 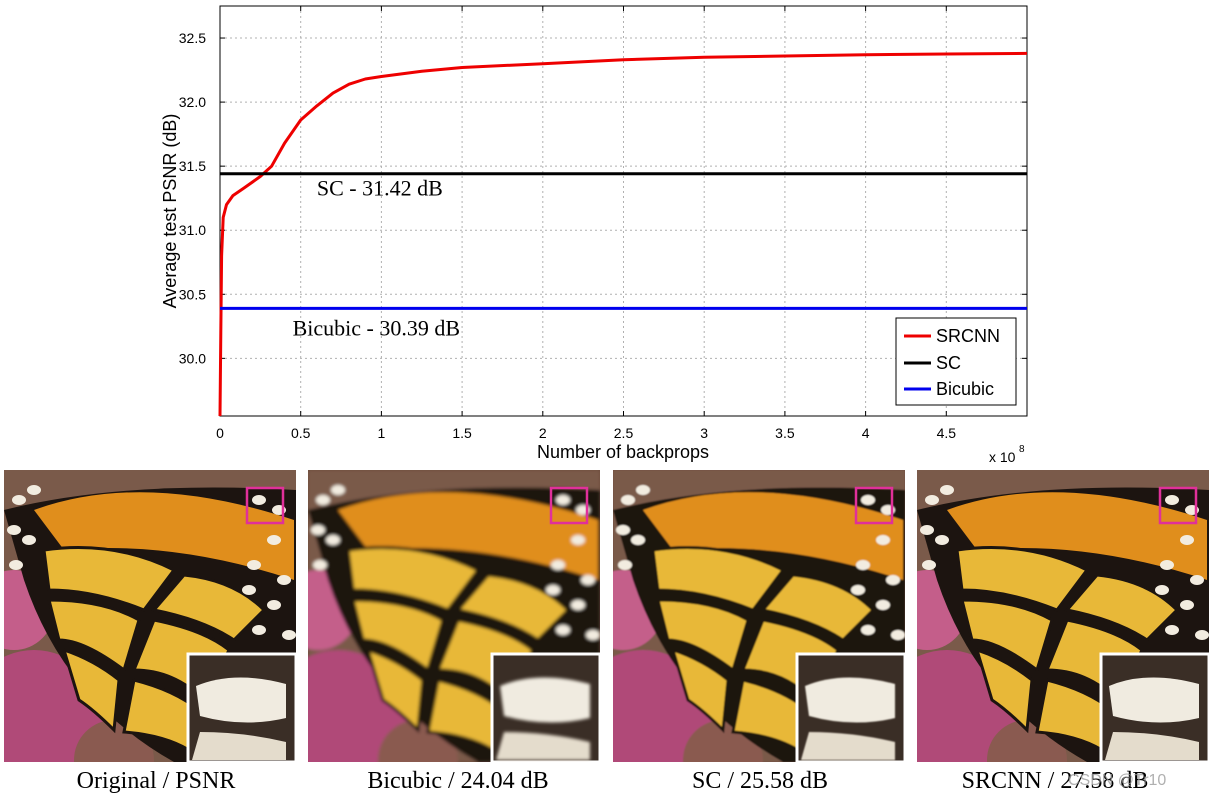 What do you see at coordinates (947, 433) in the screenshot?
I see `x-tick-label: 4.5` at bounding box center [947, 433].